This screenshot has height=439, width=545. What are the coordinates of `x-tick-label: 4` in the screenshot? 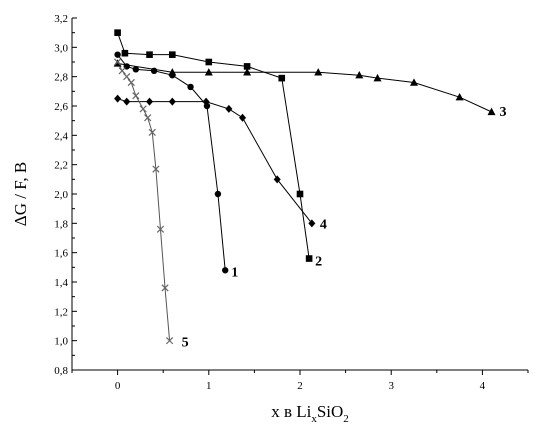 It's located at (483, 386).